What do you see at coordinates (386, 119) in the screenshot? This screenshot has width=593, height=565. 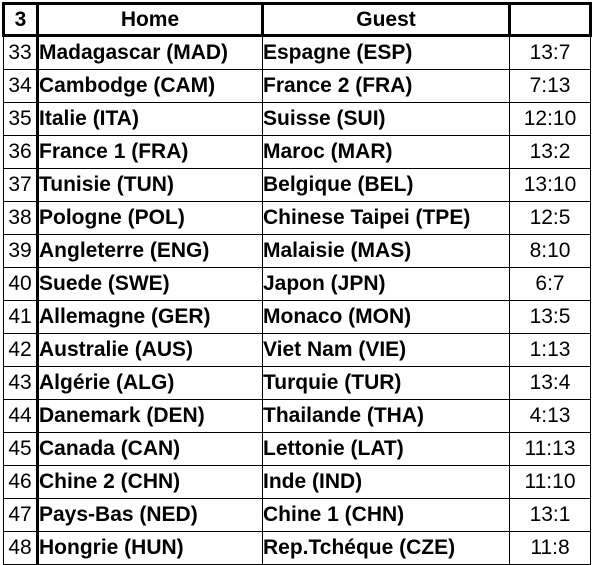 I see `guest-team-cell: Suisse (SUI)` at bounding box center [386, 119].